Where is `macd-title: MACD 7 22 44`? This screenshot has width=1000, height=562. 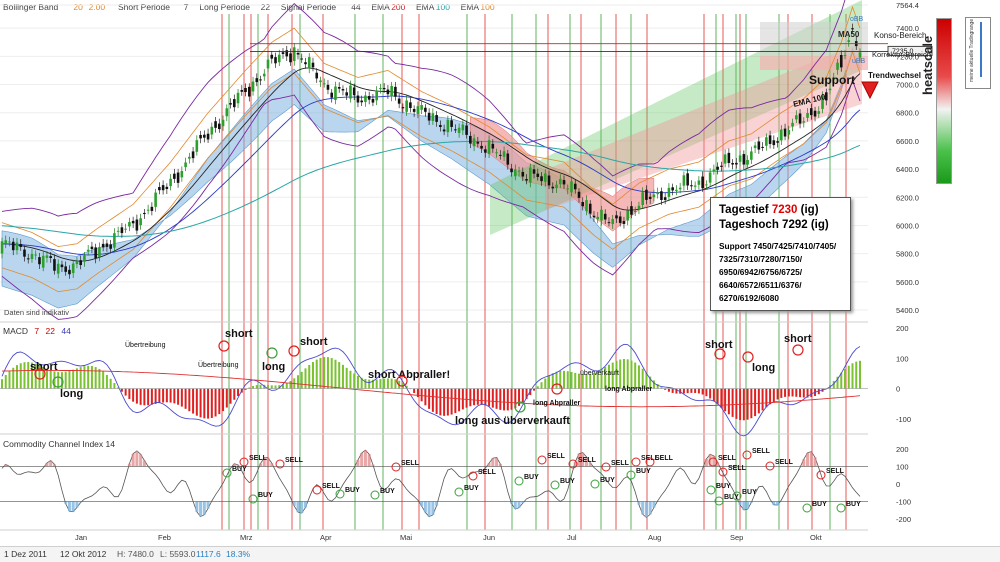 macd-title: MACD 7 22 44 is located at coordinates (37, 331).